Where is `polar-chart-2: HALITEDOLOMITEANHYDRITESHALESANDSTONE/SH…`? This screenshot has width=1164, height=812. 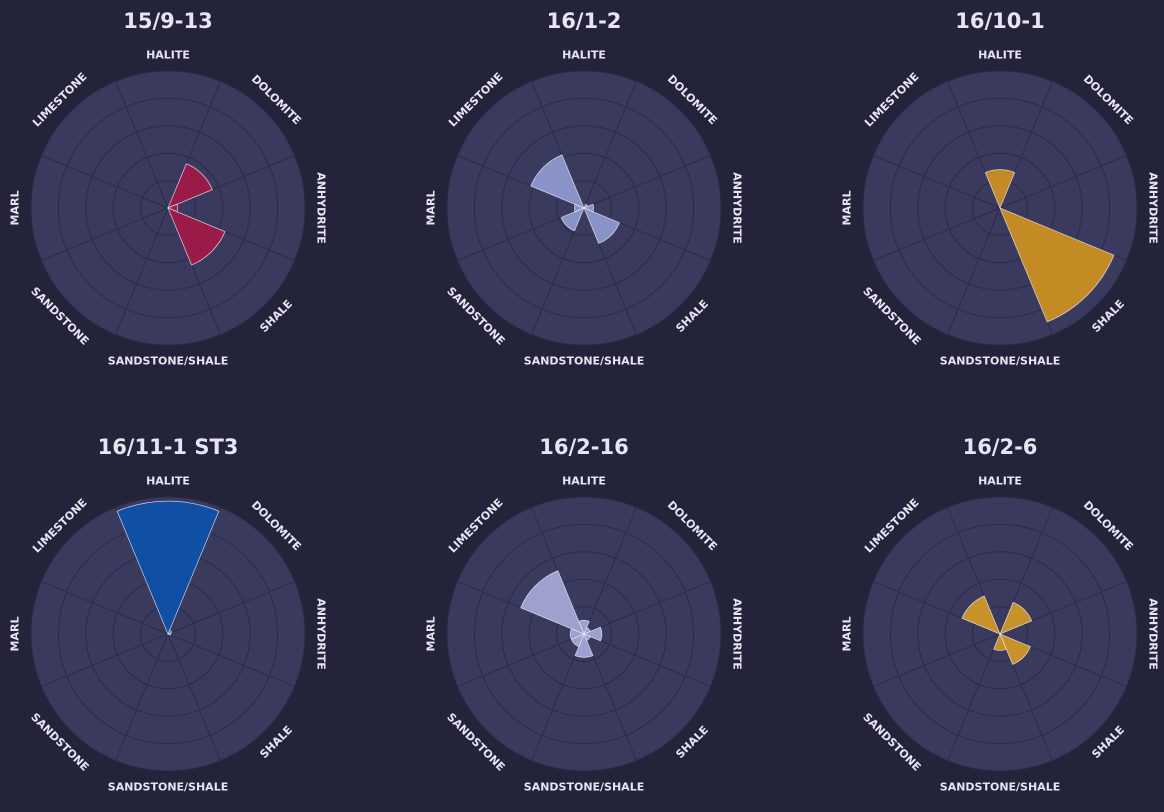 polar-chart-2: HALITEDOLOMITEANHYDRITESHALESANDSTONE/SH… is located at coordinates (584, 188).